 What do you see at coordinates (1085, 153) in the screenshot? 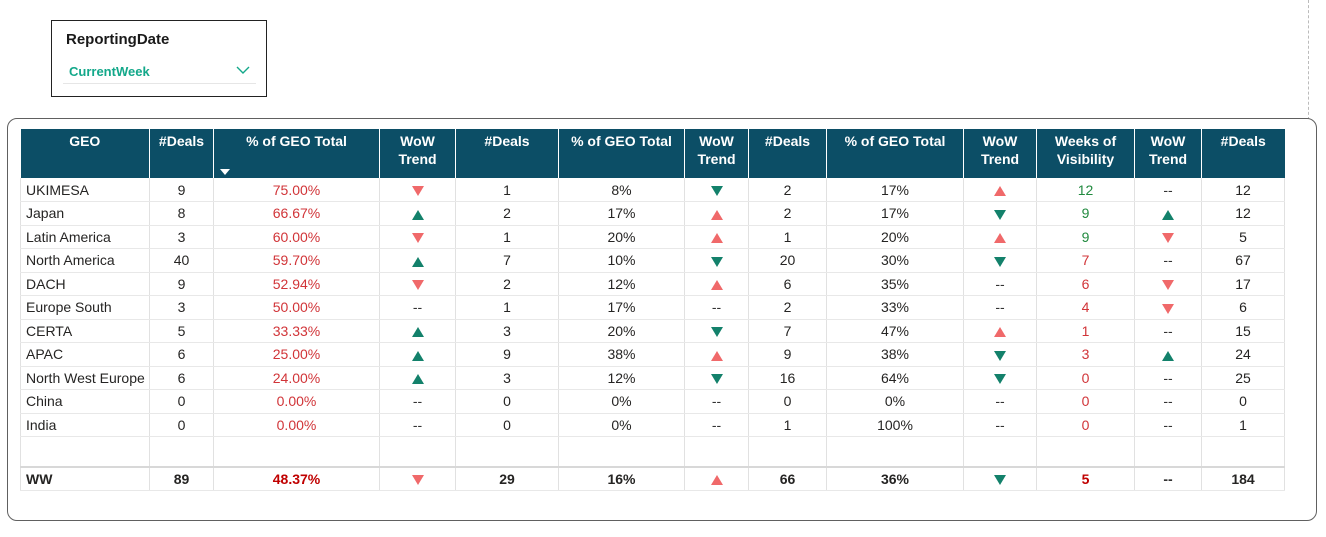
I see `column-header: Weeks of Visibility` at bounding box center [1085, 153].